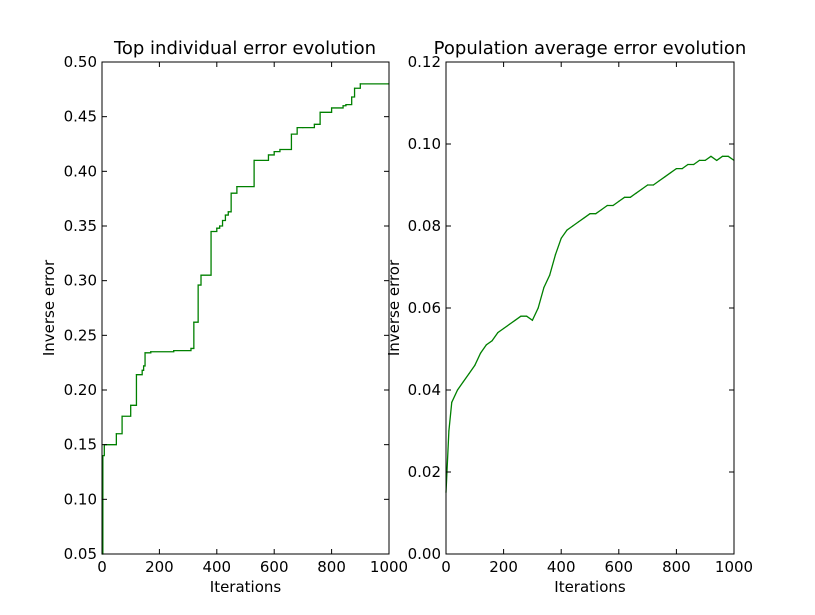 The image size is (815, 615). What do you see at coordinates (503, 567) in the screenshot?
I see `x-tick-label: 200` at bounding box center [503, 567].